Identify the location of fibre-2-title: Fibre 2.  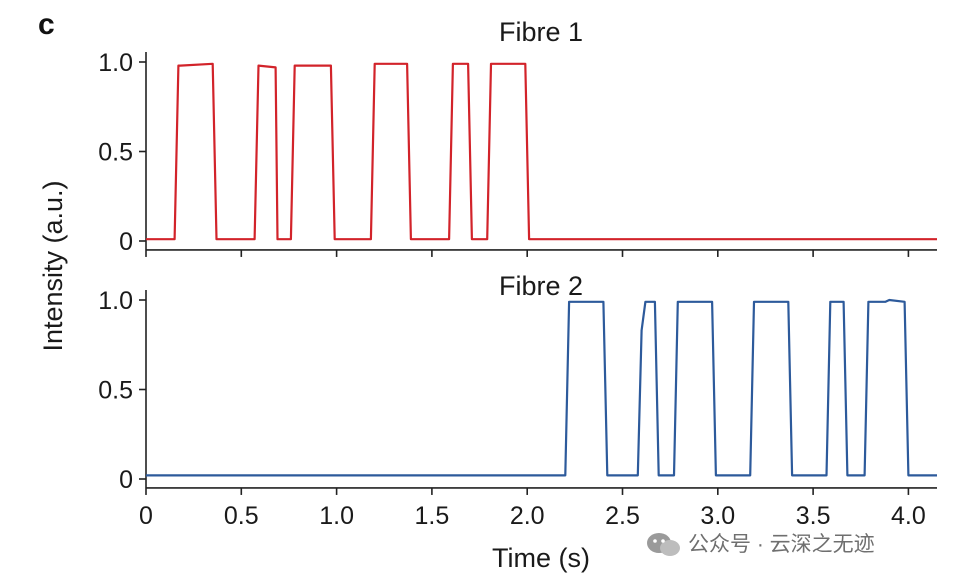
(541, 286).